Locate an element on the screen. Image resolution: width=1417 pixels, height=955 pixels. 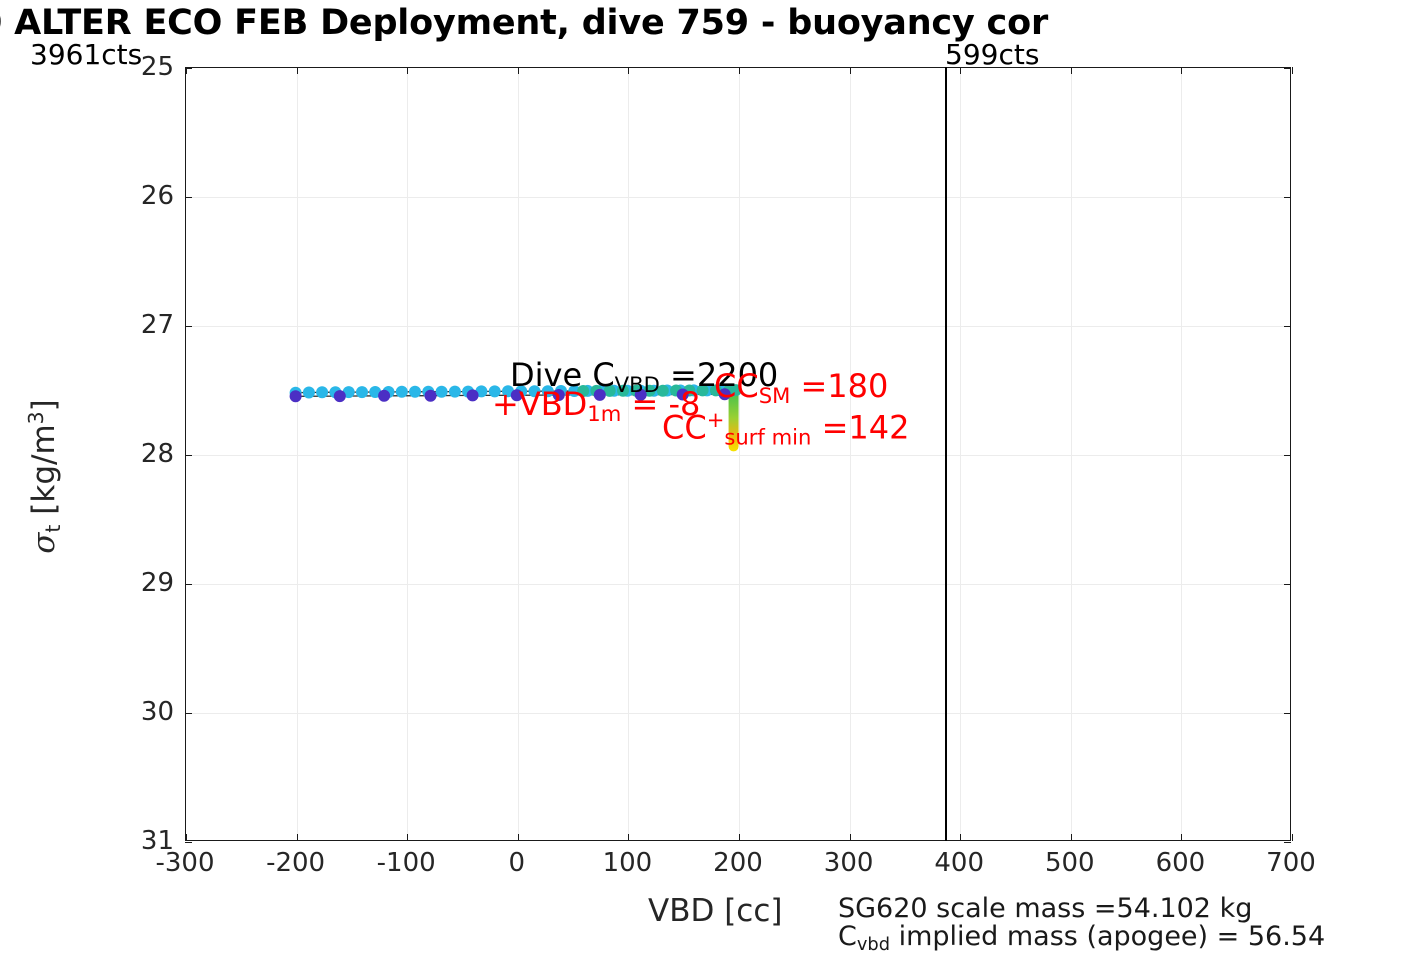
x-tick-label: 500 is located at coordinates (1069, 863).